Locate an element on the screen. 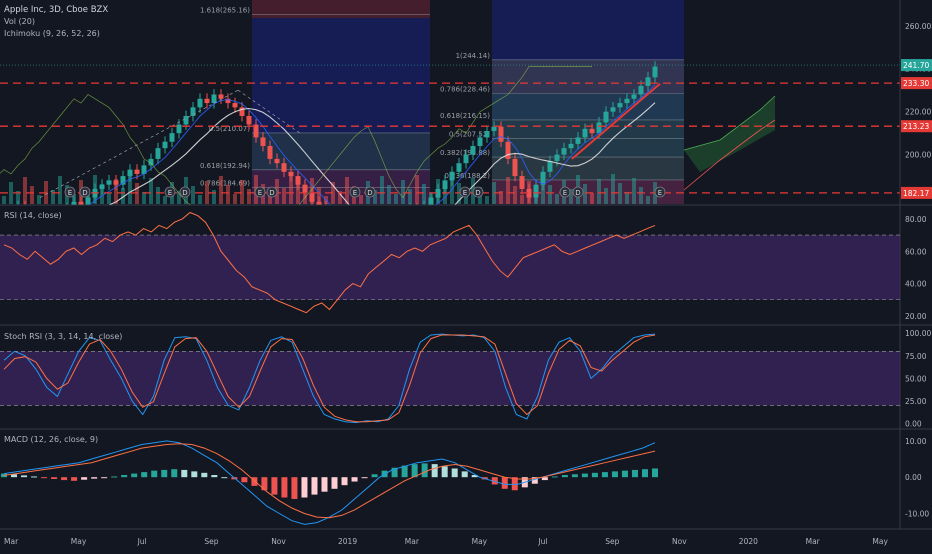 Image resolution: width=932 pixels, height=554 pixels. fib-2018-label-0: 1.618(265.16) is located at coordinates (225, 11).